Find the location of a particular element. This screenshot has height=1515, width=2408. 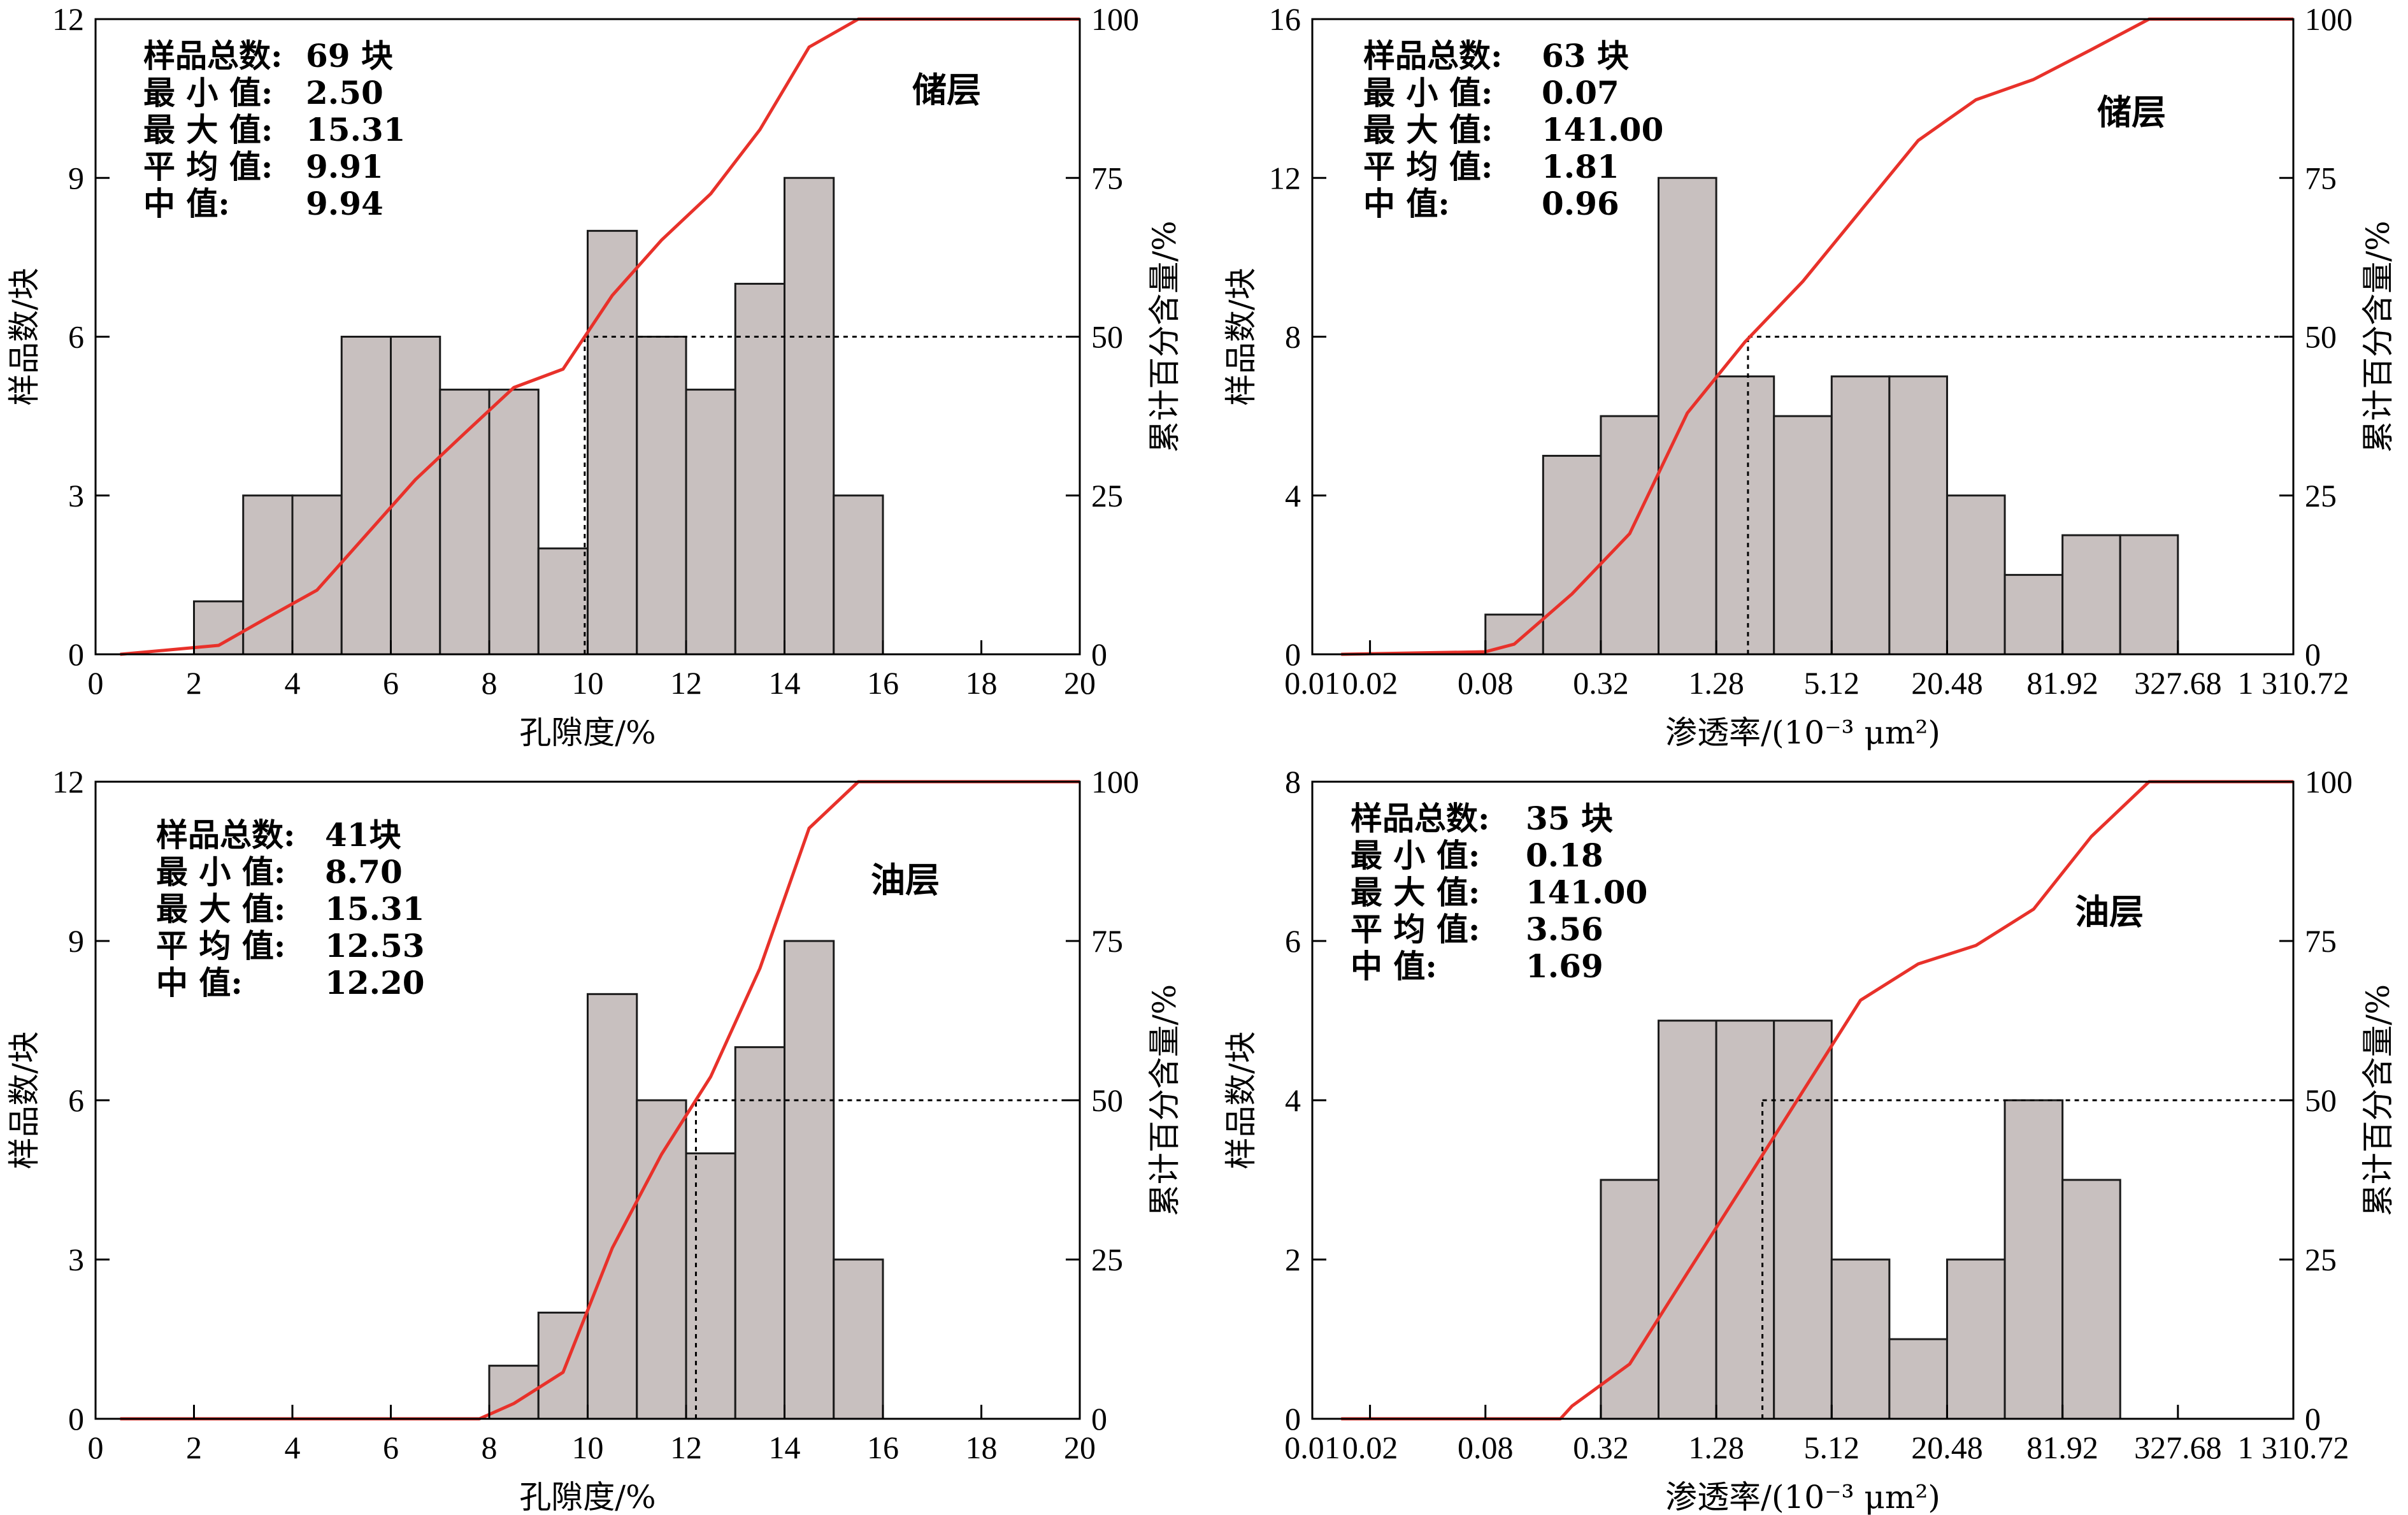

stat-value: 9.91 is located at coordinates (344, 166).